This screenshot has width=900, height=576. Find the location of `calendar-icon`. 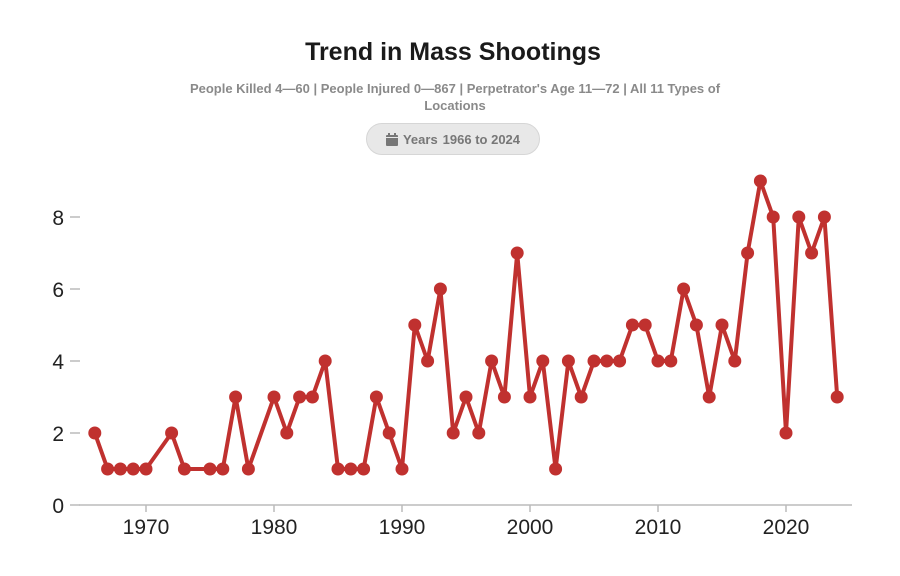

calendar-icon is located at coordinates (391, 139).